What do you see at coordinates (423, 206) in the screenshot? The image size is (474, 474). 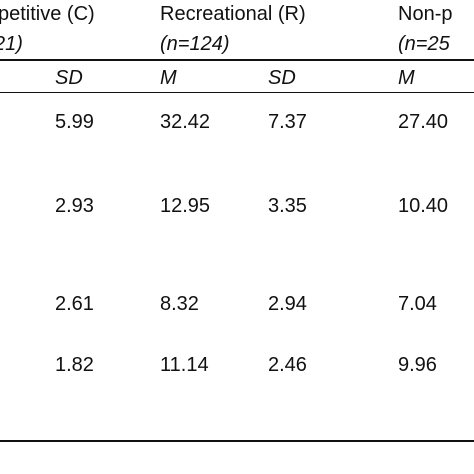 I see `table-cell: 10.40` at bounding box center [423, 206].